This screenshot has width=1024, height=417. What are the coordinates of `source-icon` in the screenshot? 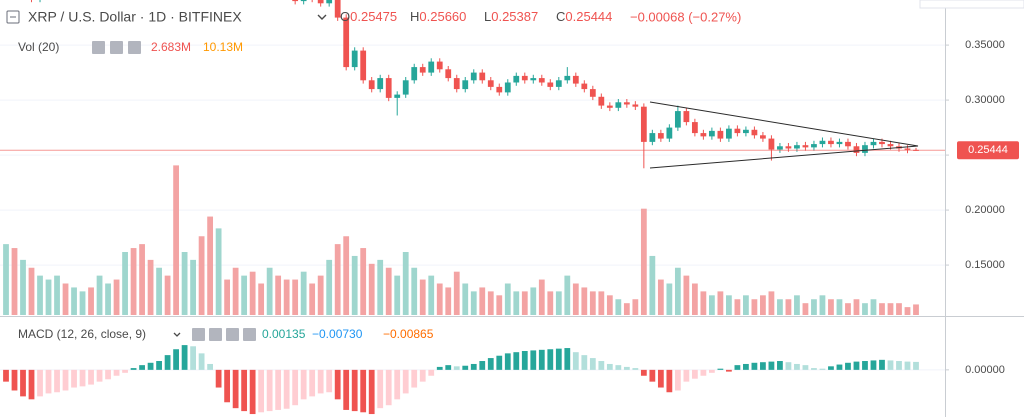 It's located at (232, 334).